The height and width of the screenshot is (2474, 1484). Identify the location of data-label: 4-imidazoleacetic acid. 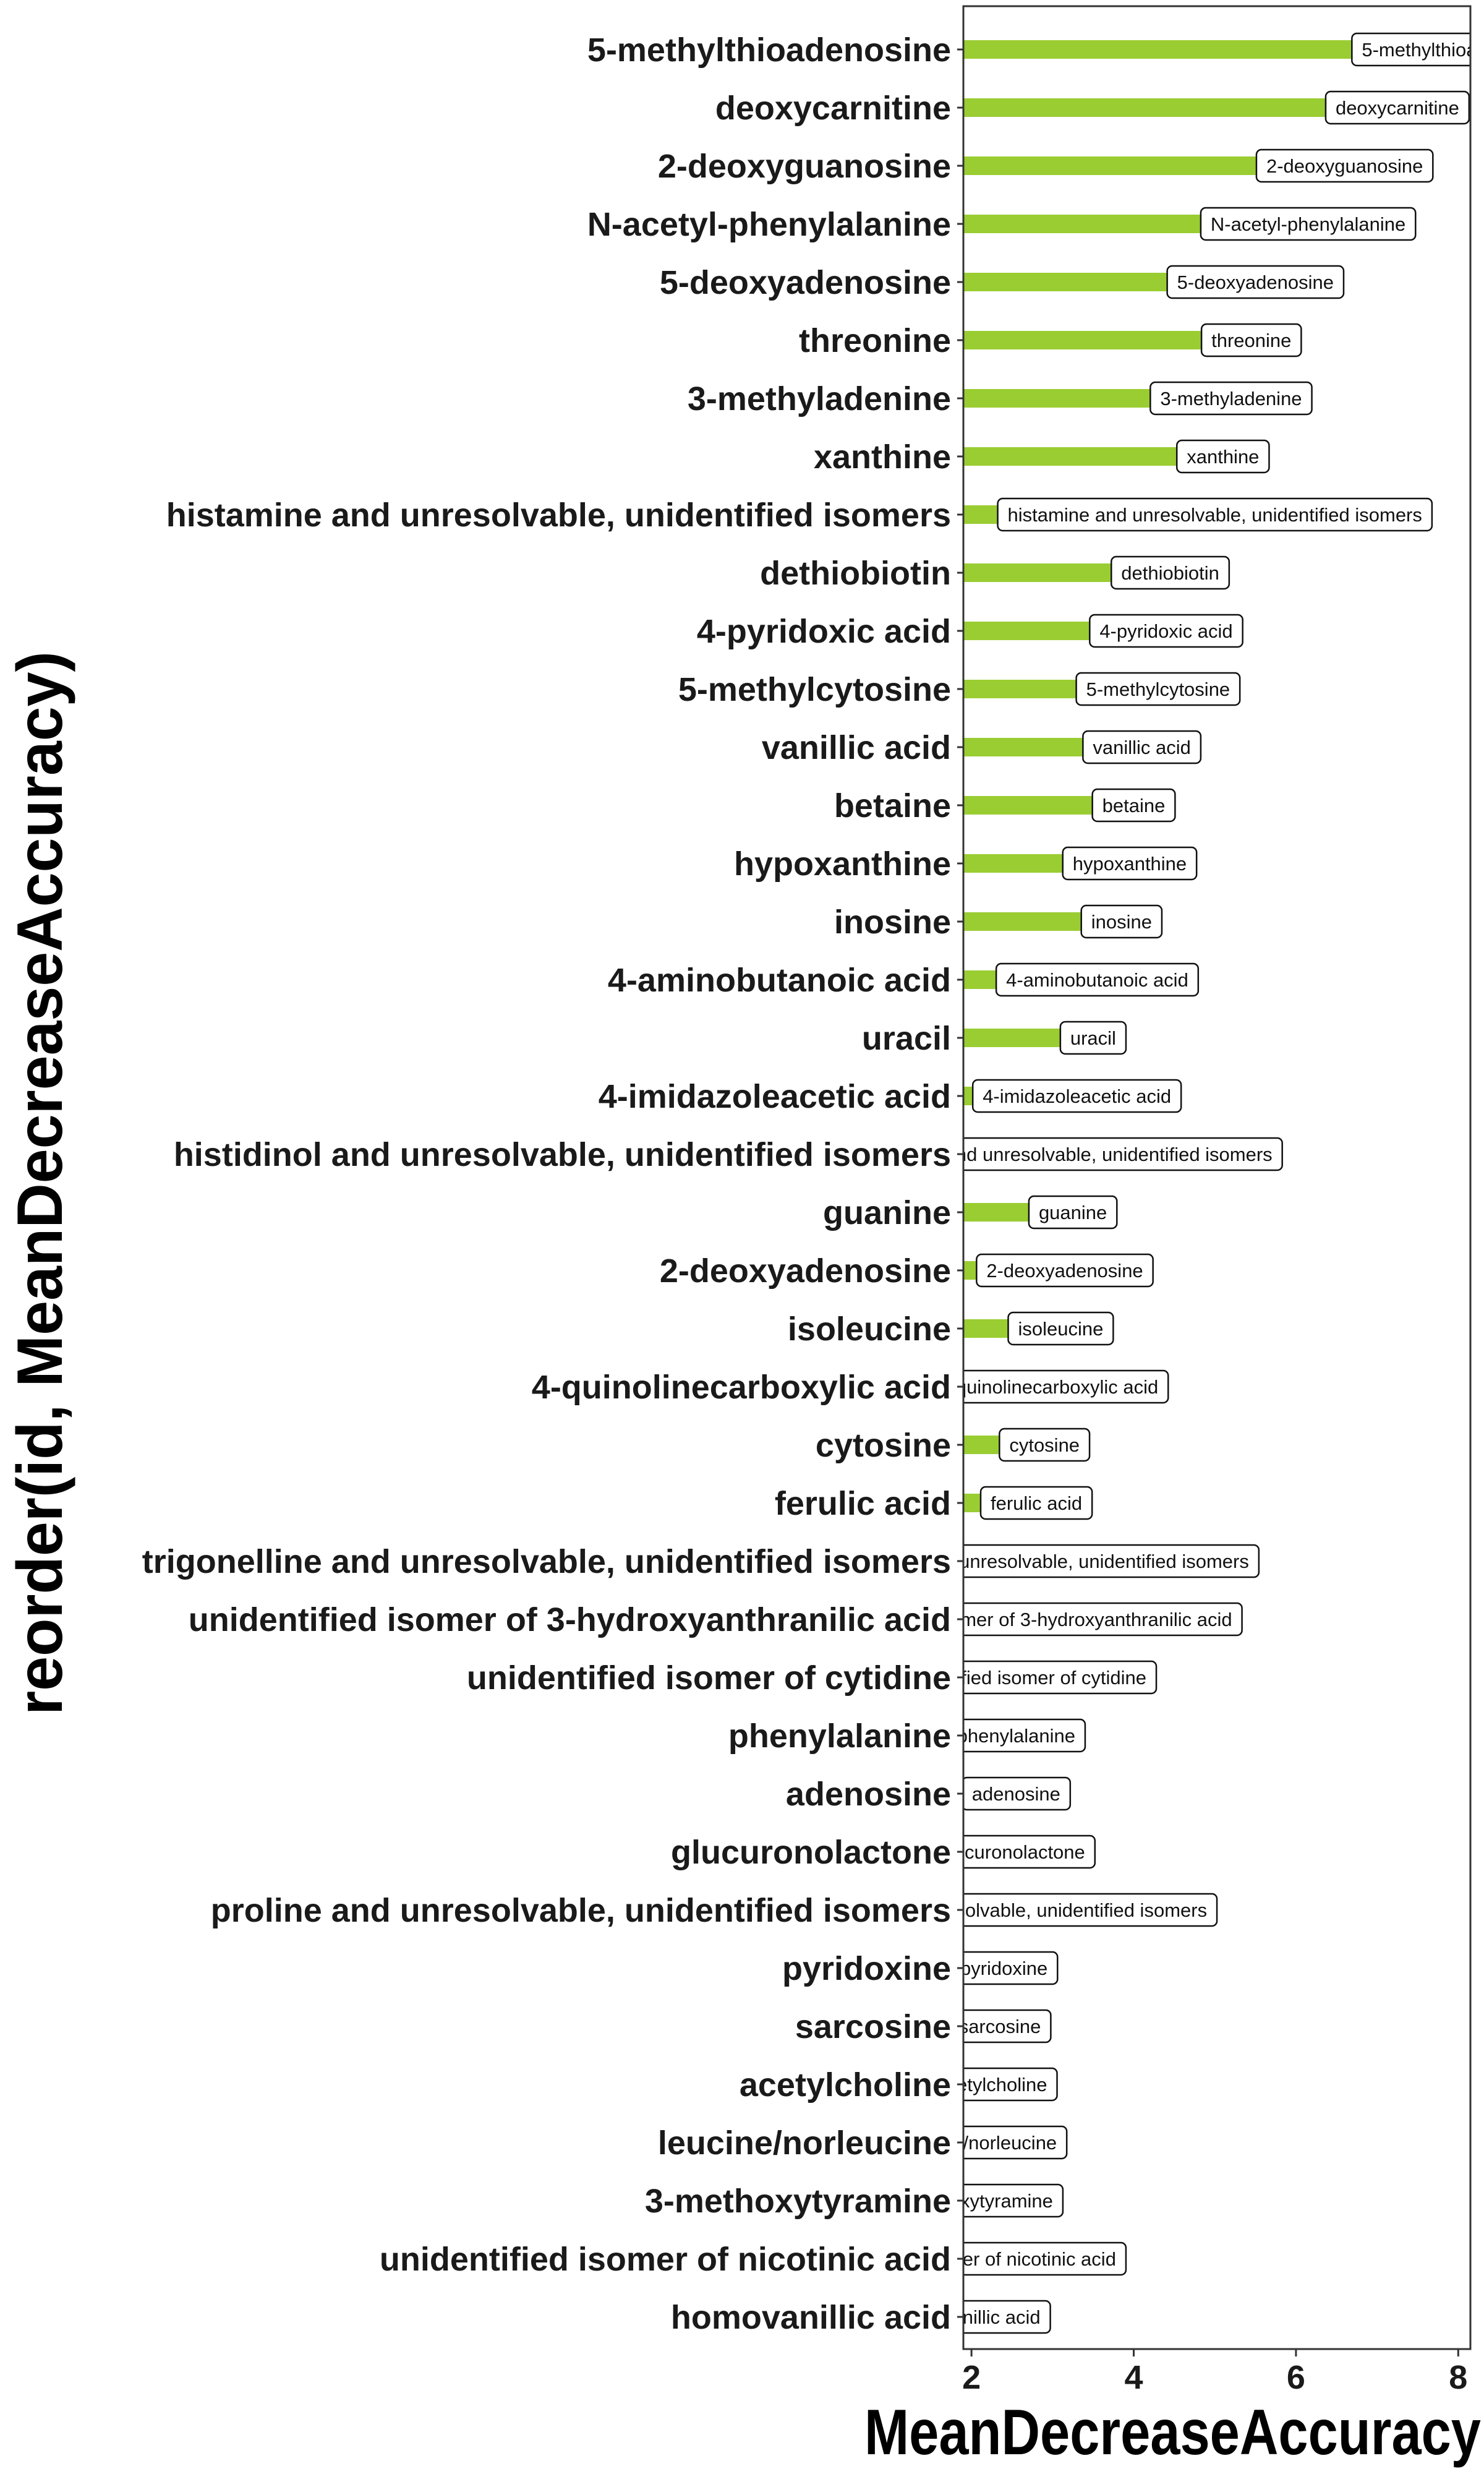
(1076, 1096).